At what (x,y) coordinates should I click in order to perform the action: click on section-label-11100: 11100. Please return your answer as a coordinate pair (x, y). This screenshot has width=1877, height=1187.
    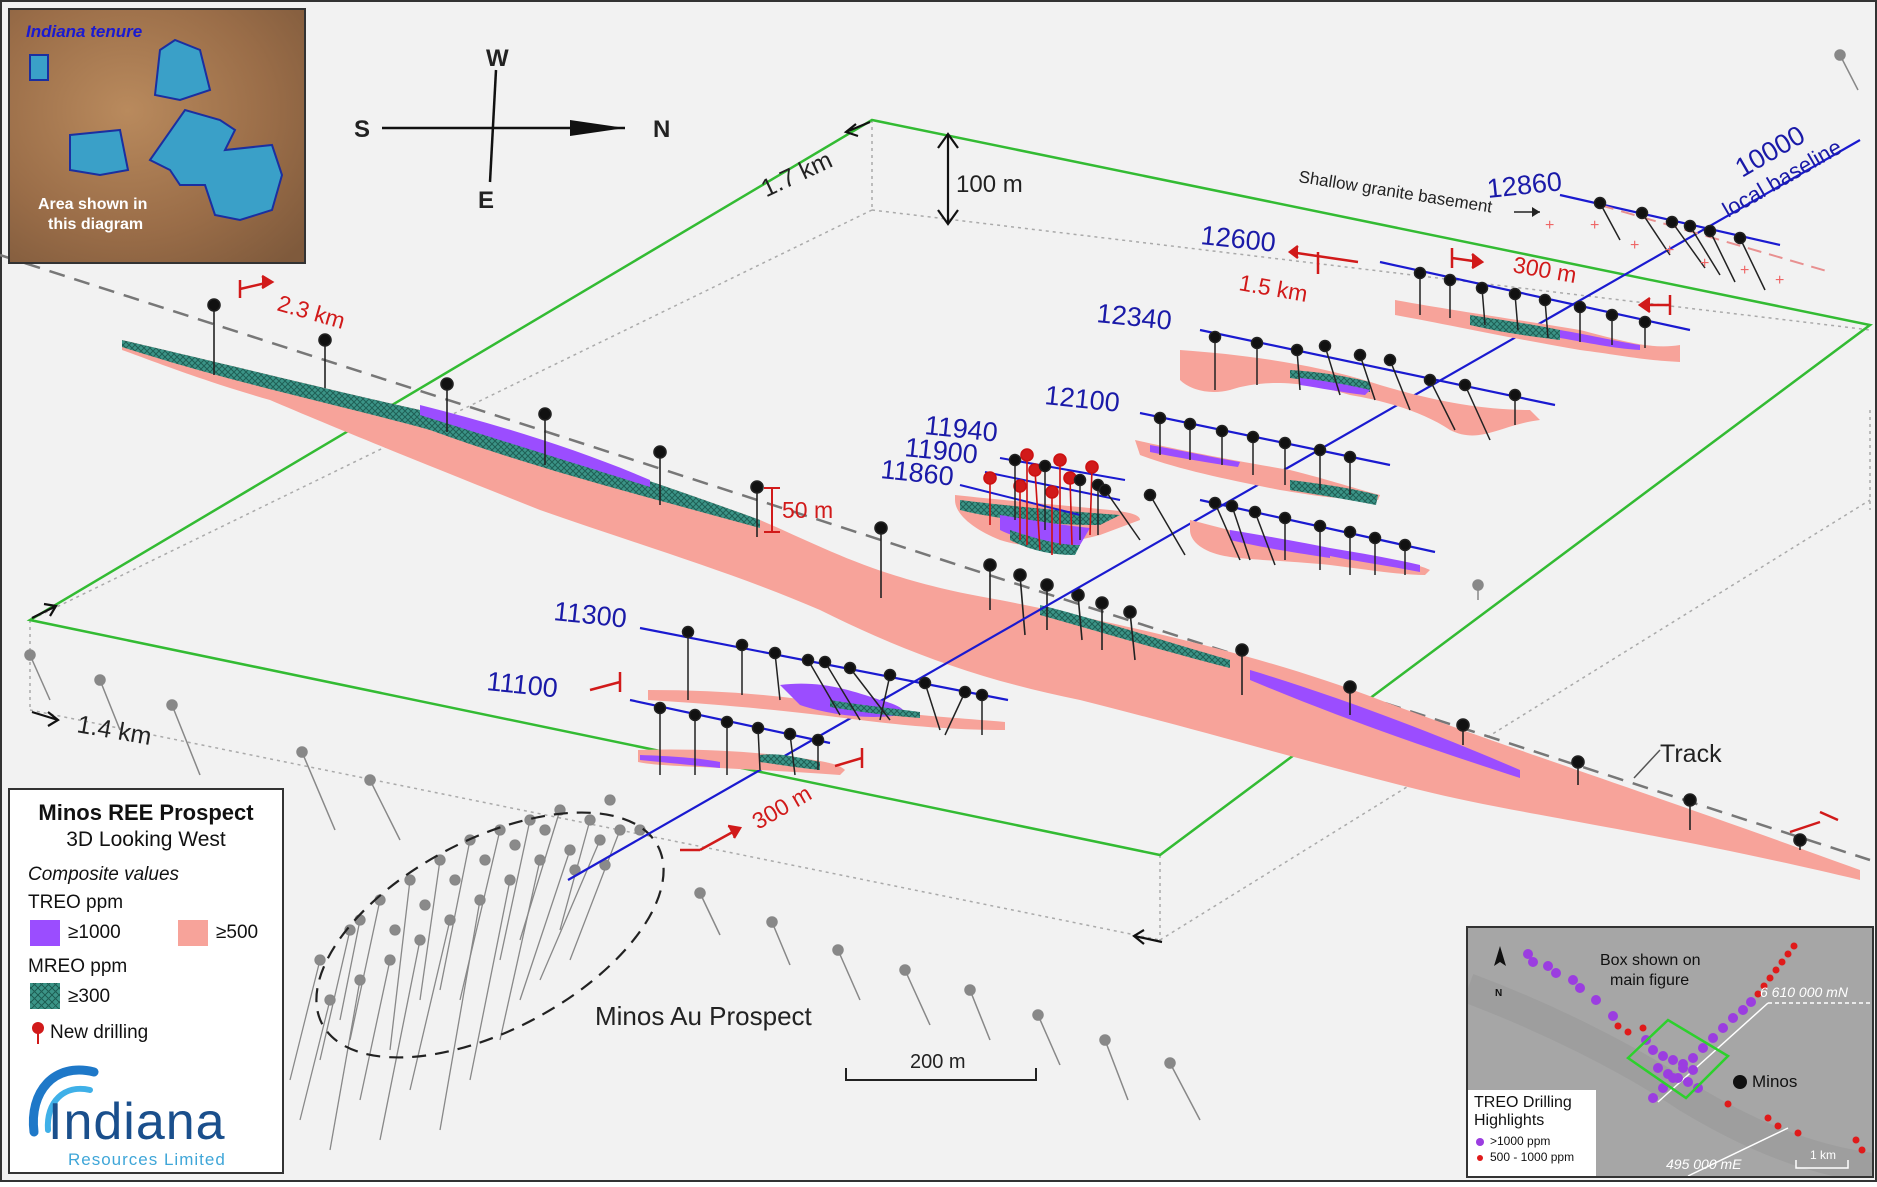
    Looking at the image, I should click on (522, 684).